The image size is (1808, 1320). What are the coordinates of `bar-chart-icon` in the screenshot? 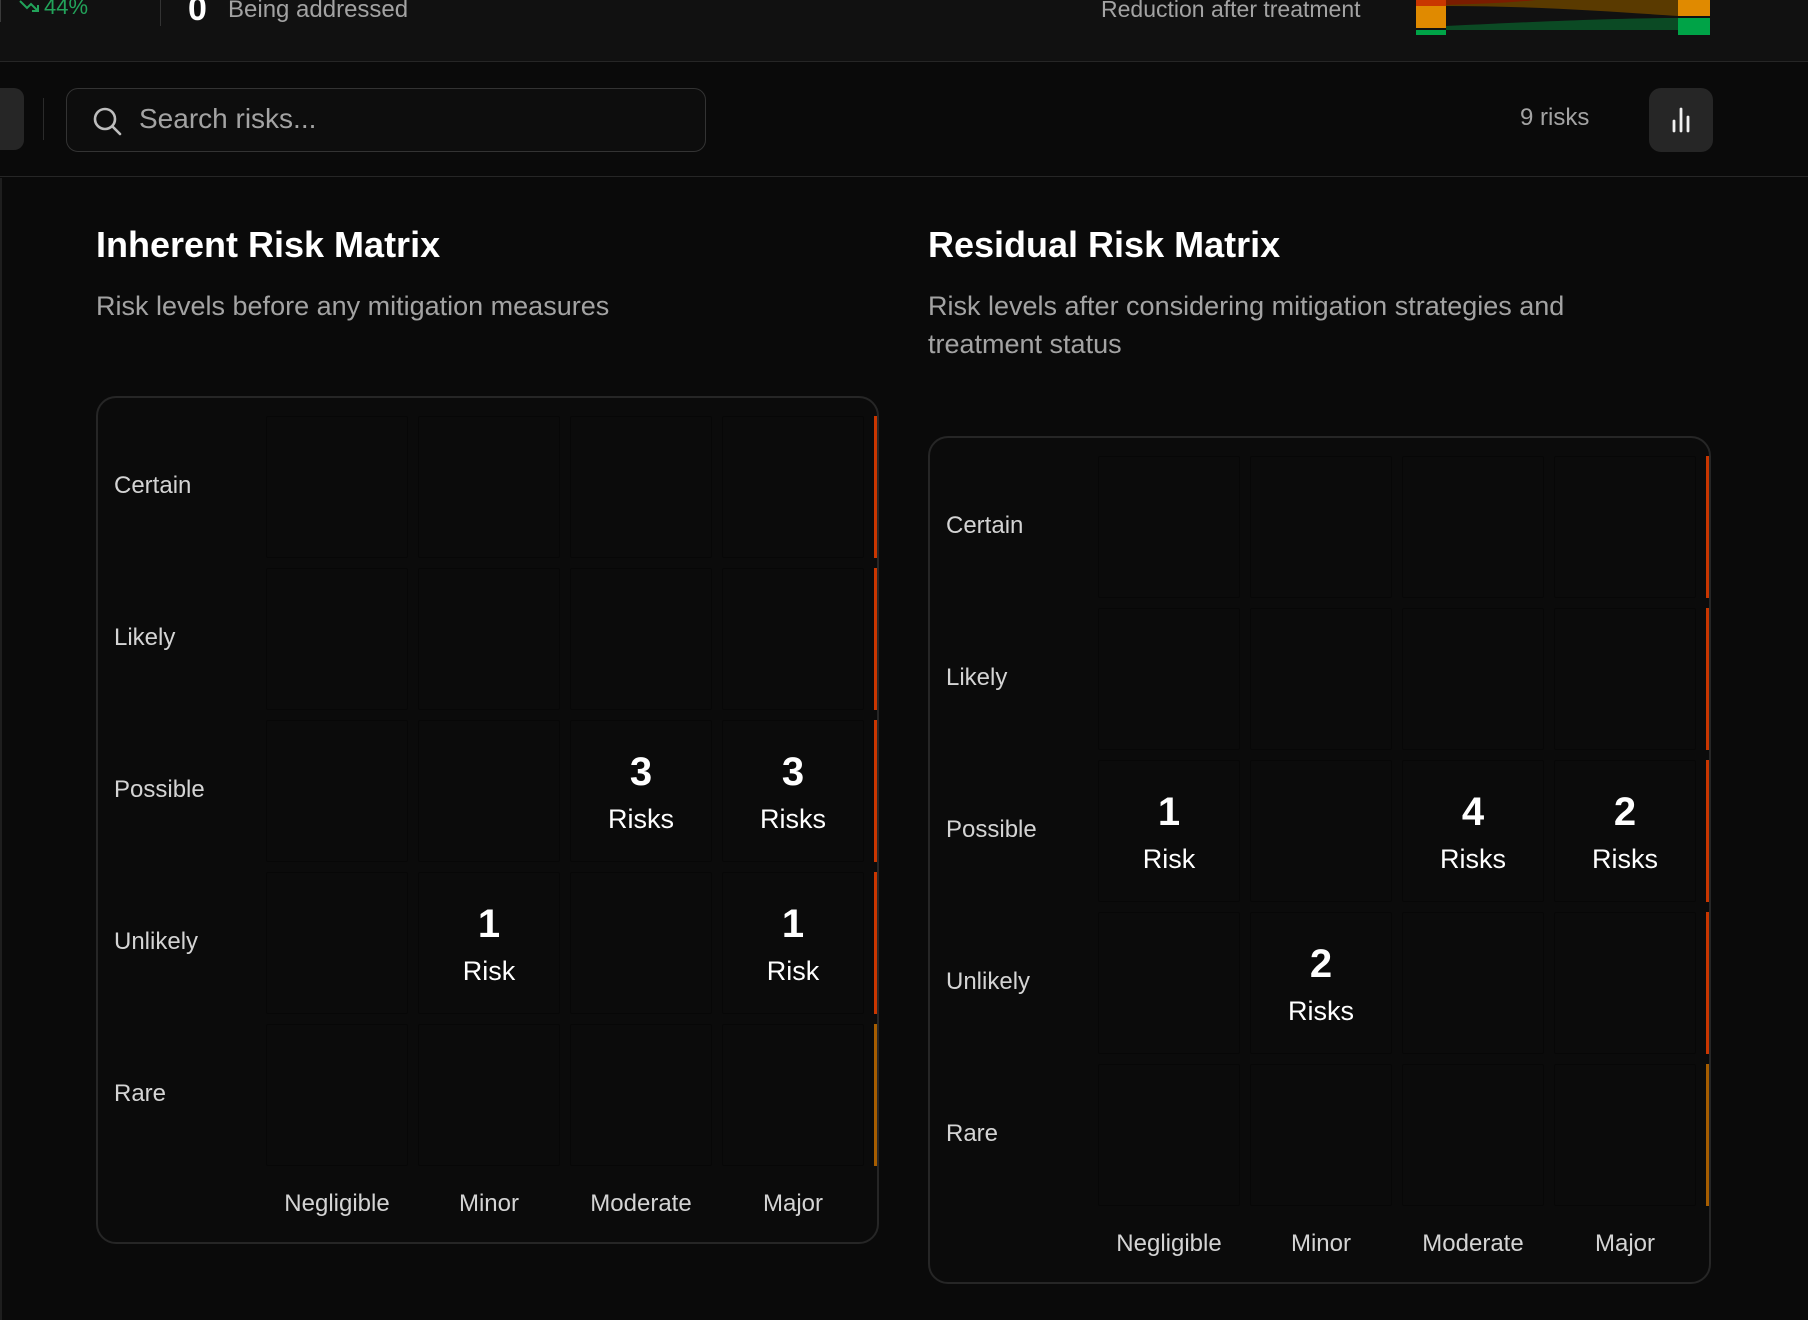 It's located at (1681, 120).